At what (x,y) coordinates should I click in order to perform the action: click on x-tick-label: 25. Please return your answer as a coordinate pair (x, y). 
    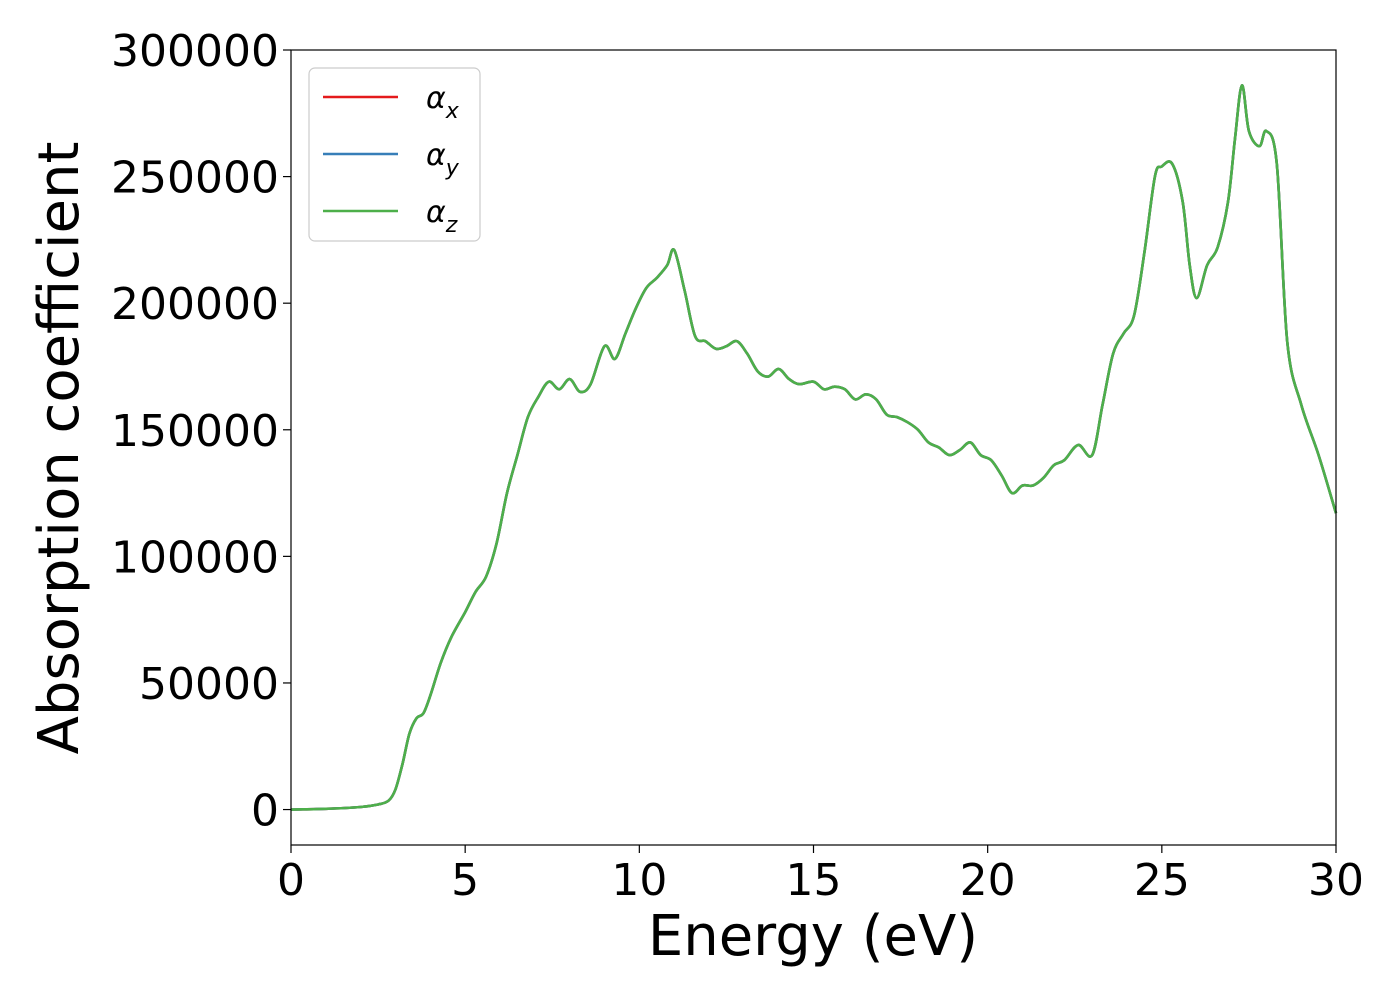
    Looking at the image, I should click on (1162, 880).